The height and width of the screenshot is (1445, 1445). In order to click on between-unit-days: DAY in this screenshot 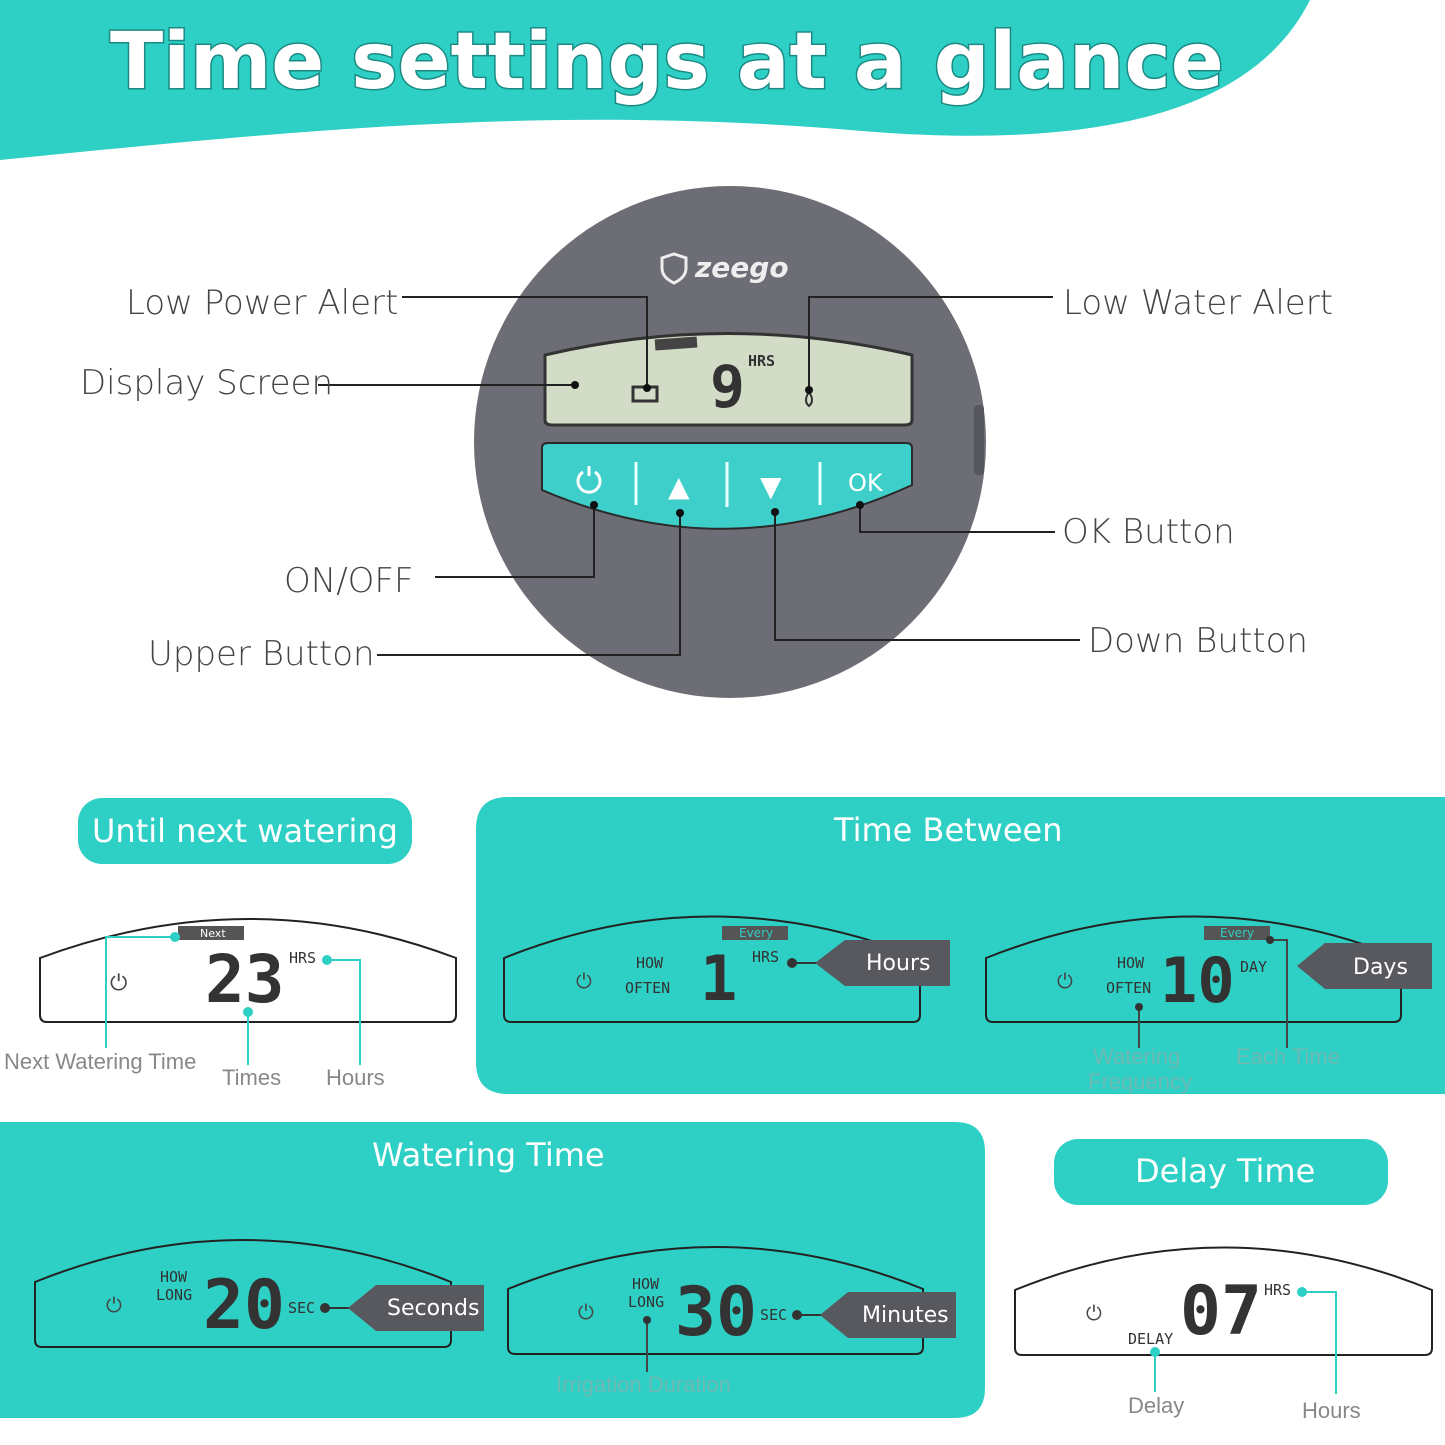, I will do `click(1253, 967)`.